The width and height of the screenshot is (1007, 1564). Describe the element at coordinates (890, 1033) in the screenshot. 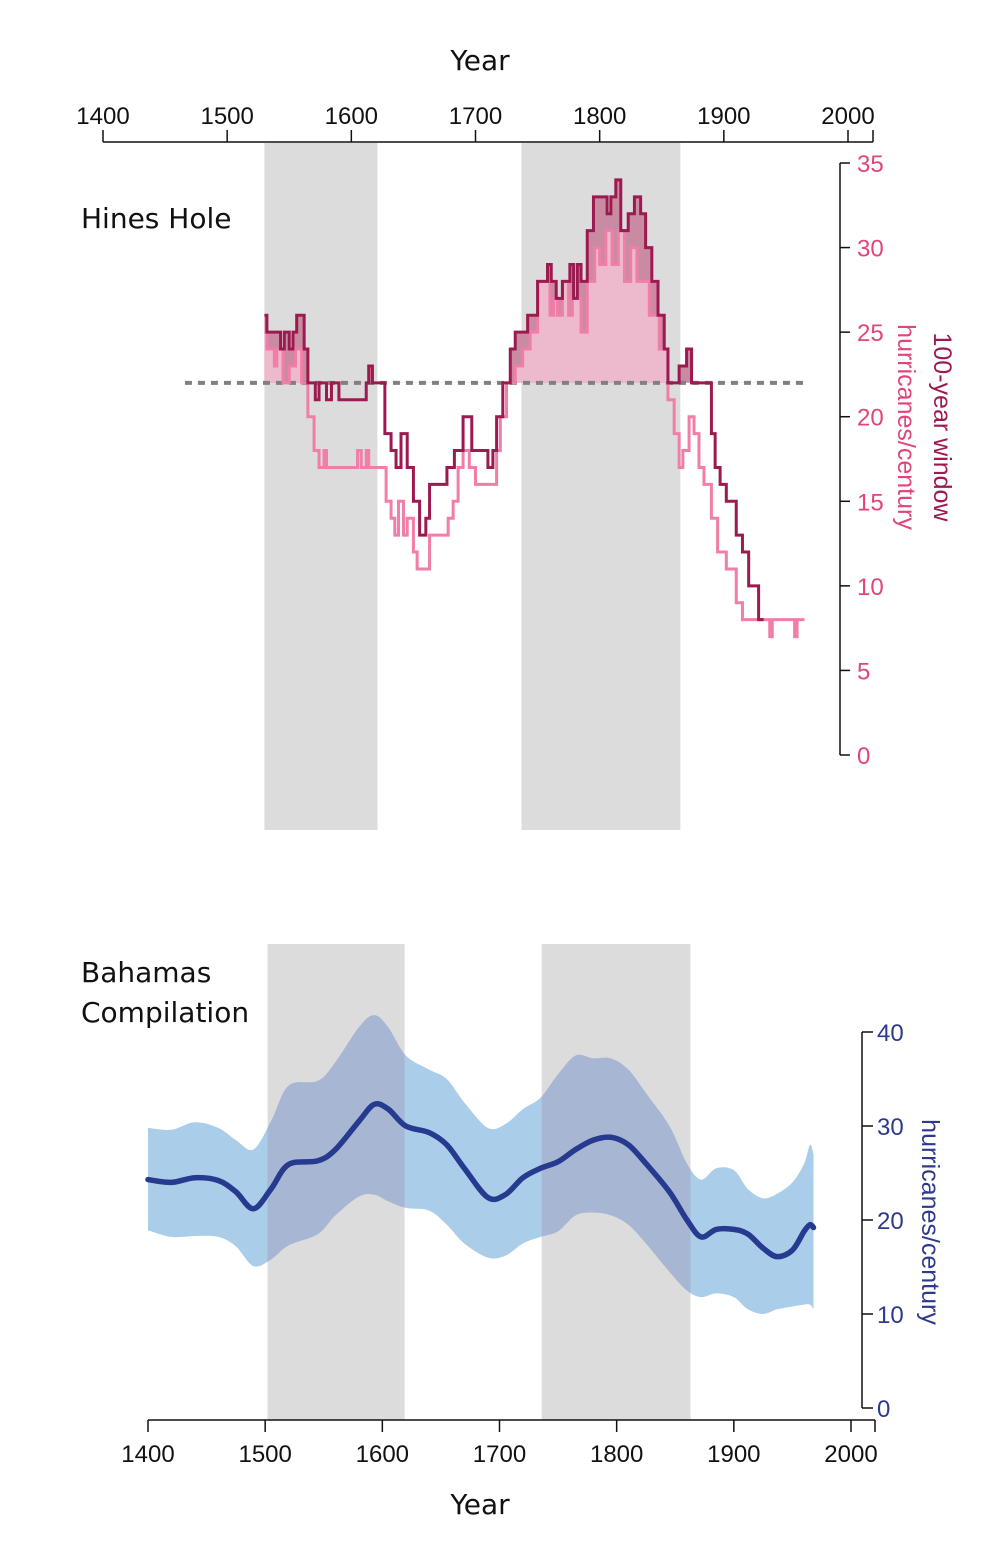

I see `y-tick-label: 40` at that location.